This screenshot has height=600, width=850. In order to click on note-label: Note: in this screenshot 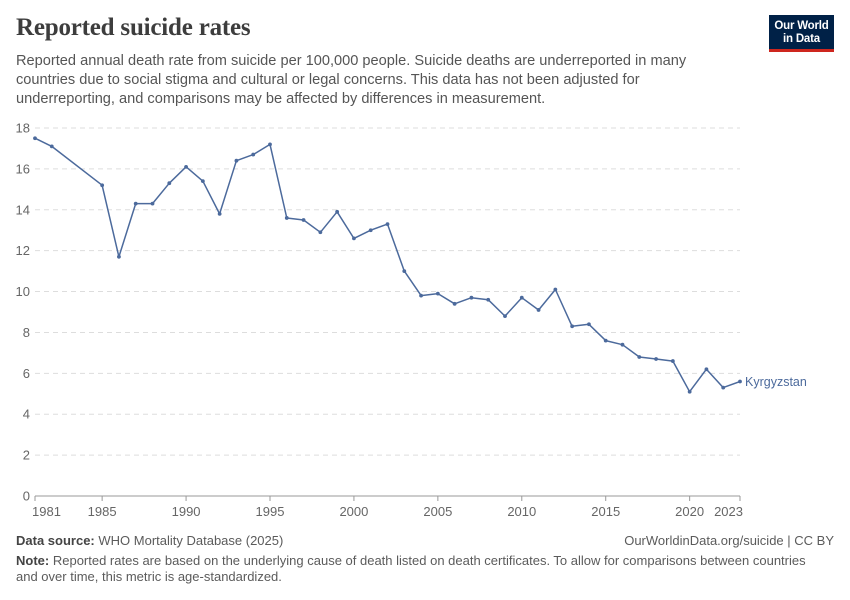, I will do `click(33, 560)`.